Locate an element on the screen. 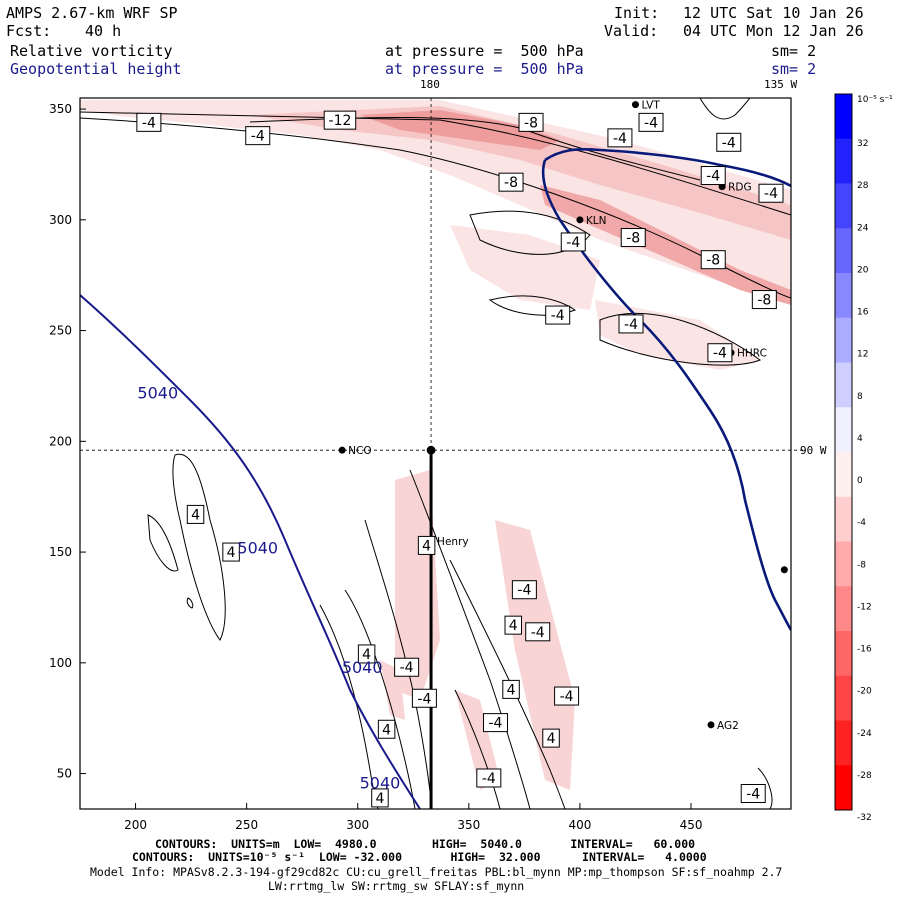 The image size is (900, 900). station-label: Henry is located at coordinates (453, 542).